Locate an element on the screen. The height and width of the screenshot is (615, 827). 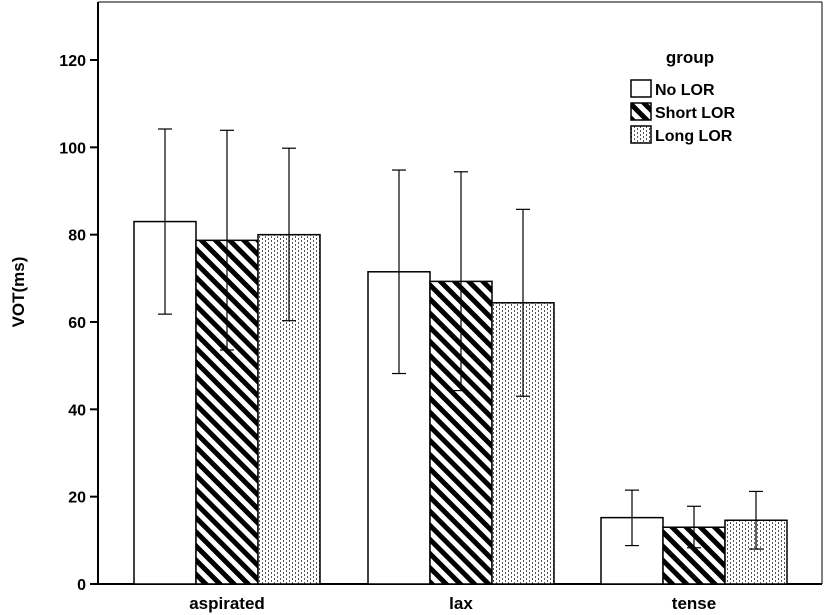
y-tick-label-100: 100 is located at coordinates (72, 148).